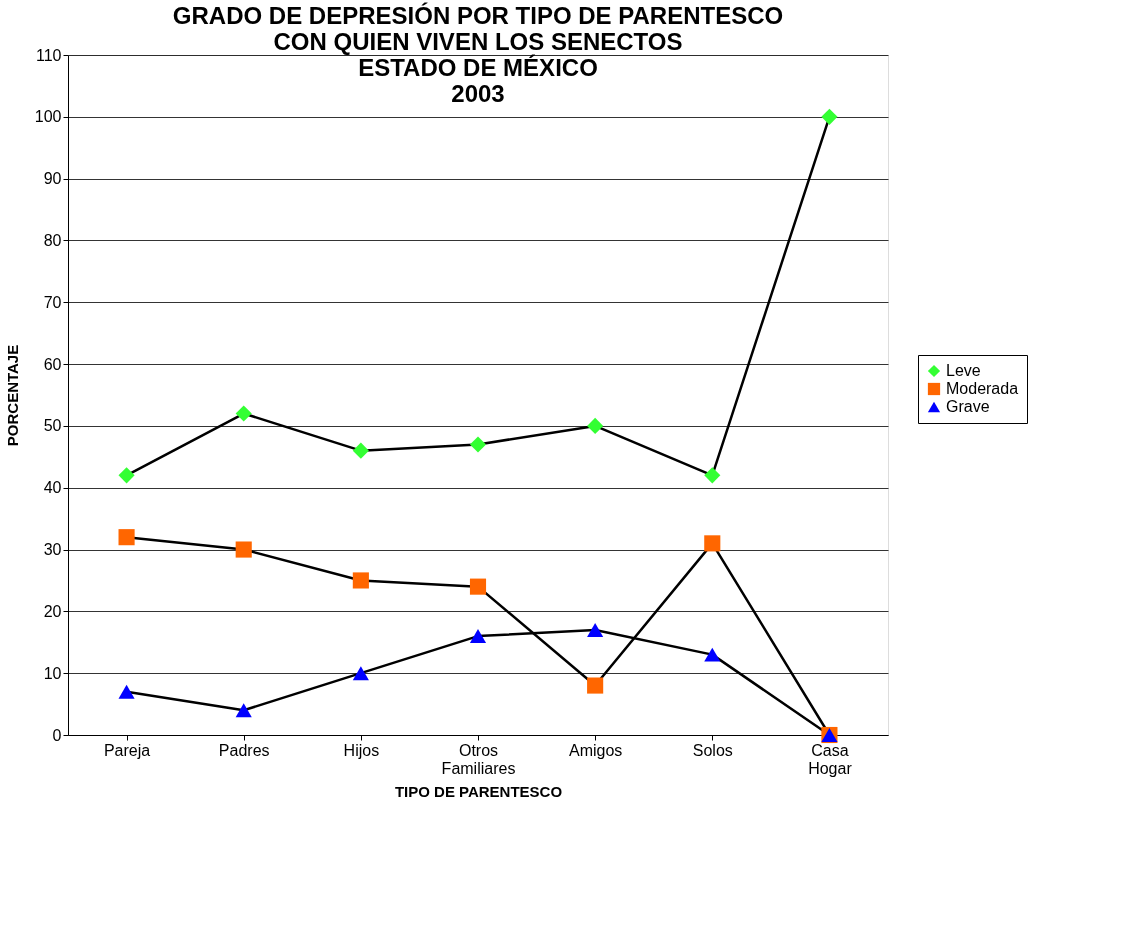 Image resolution: width=1148 pixels, height=941 pixels. What do you see at coordinates (52, 488) in the screenshot?
I see `y-tick-label: 40` at bounding box center [52, 488].